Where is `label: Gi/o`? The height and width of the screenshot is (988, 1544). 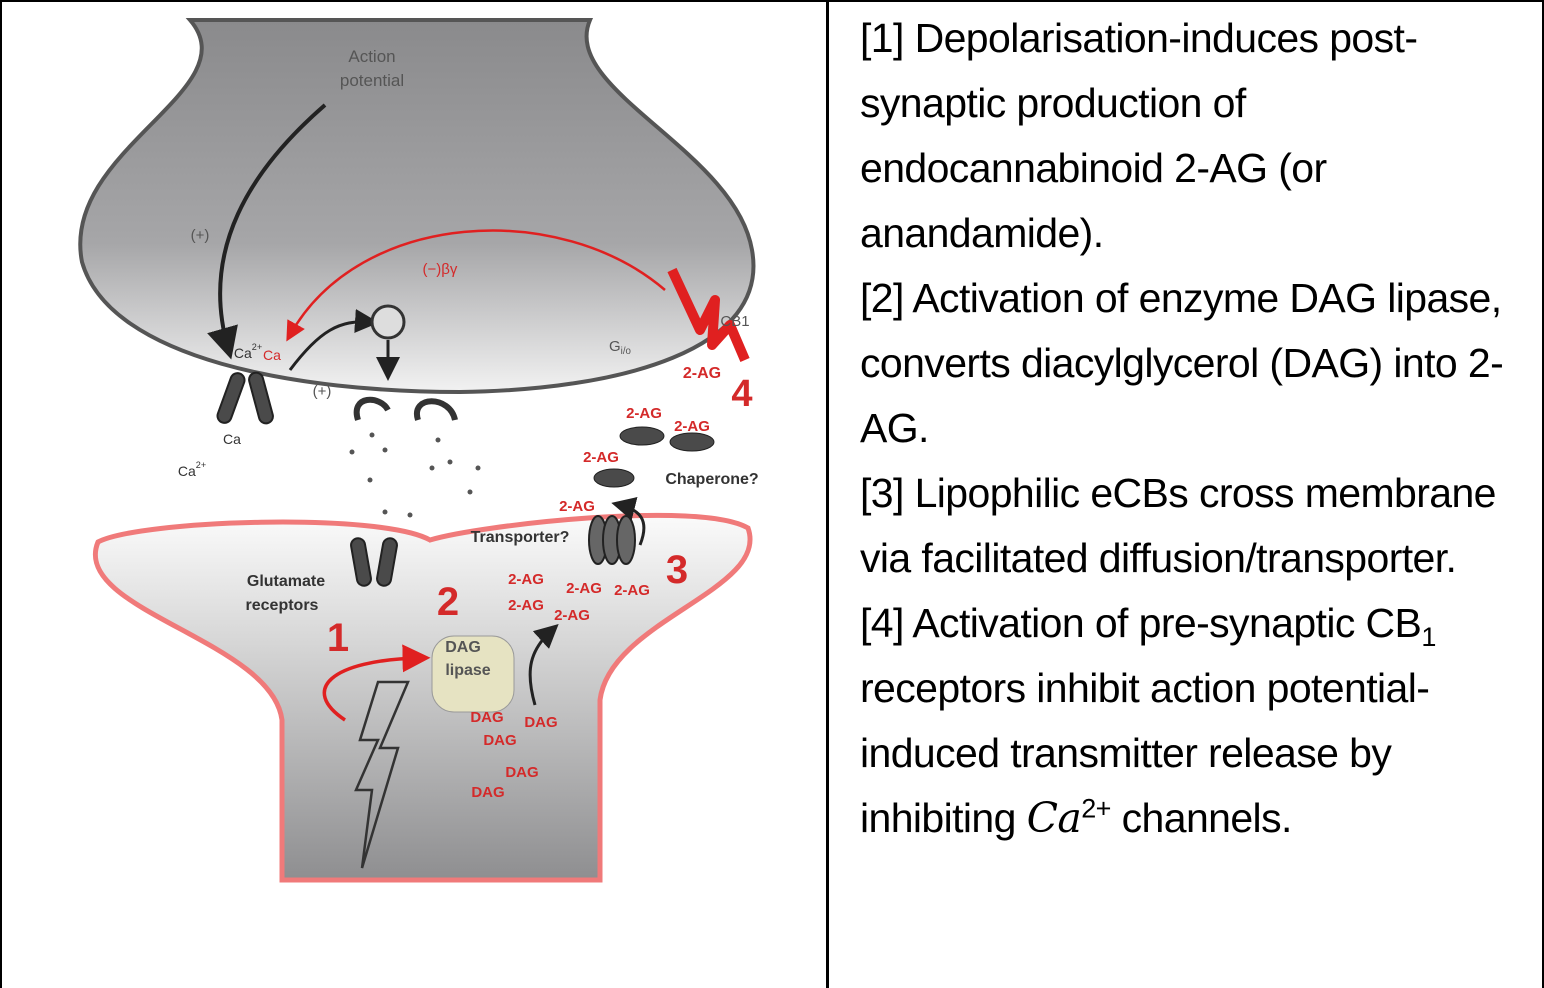
label: Gi/o is located at coordinates (620, 347).